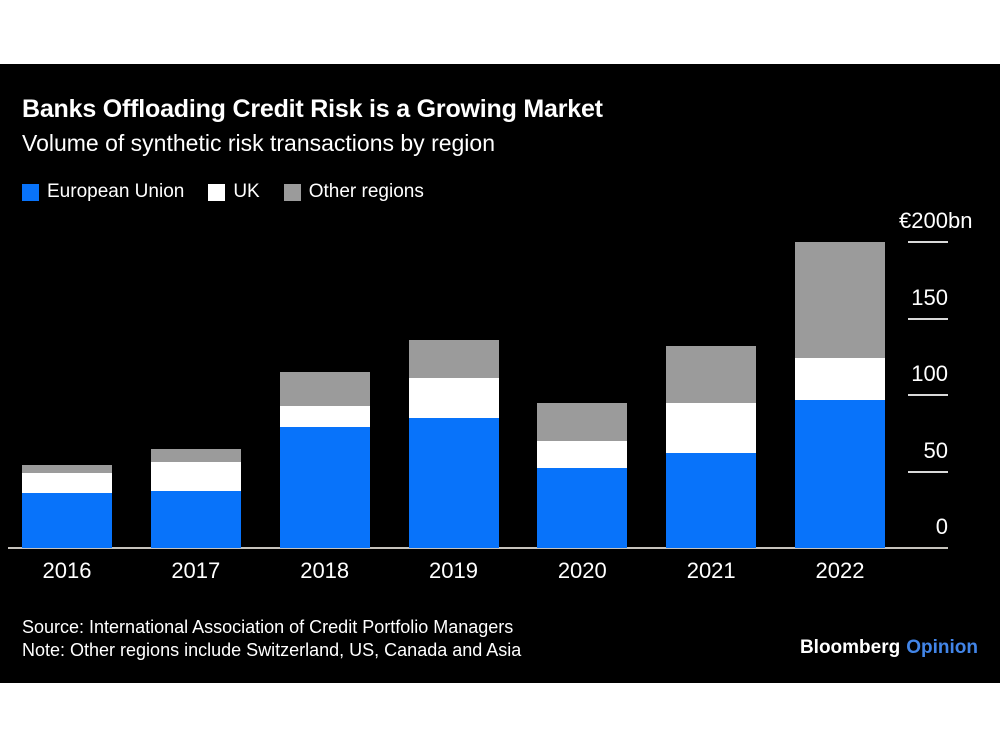 The height and width of the screenshot is (750, 1000). I want to click on x-axis-label-2019: 2019, so click(453, 570).